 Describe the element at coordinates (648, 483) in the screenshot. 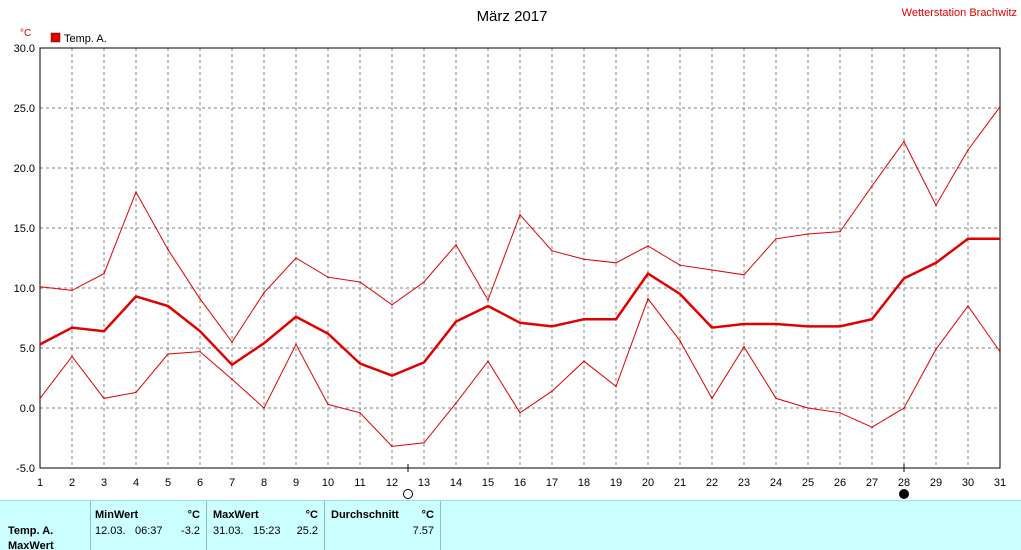

I see `x-tick-label: 20` at that location.